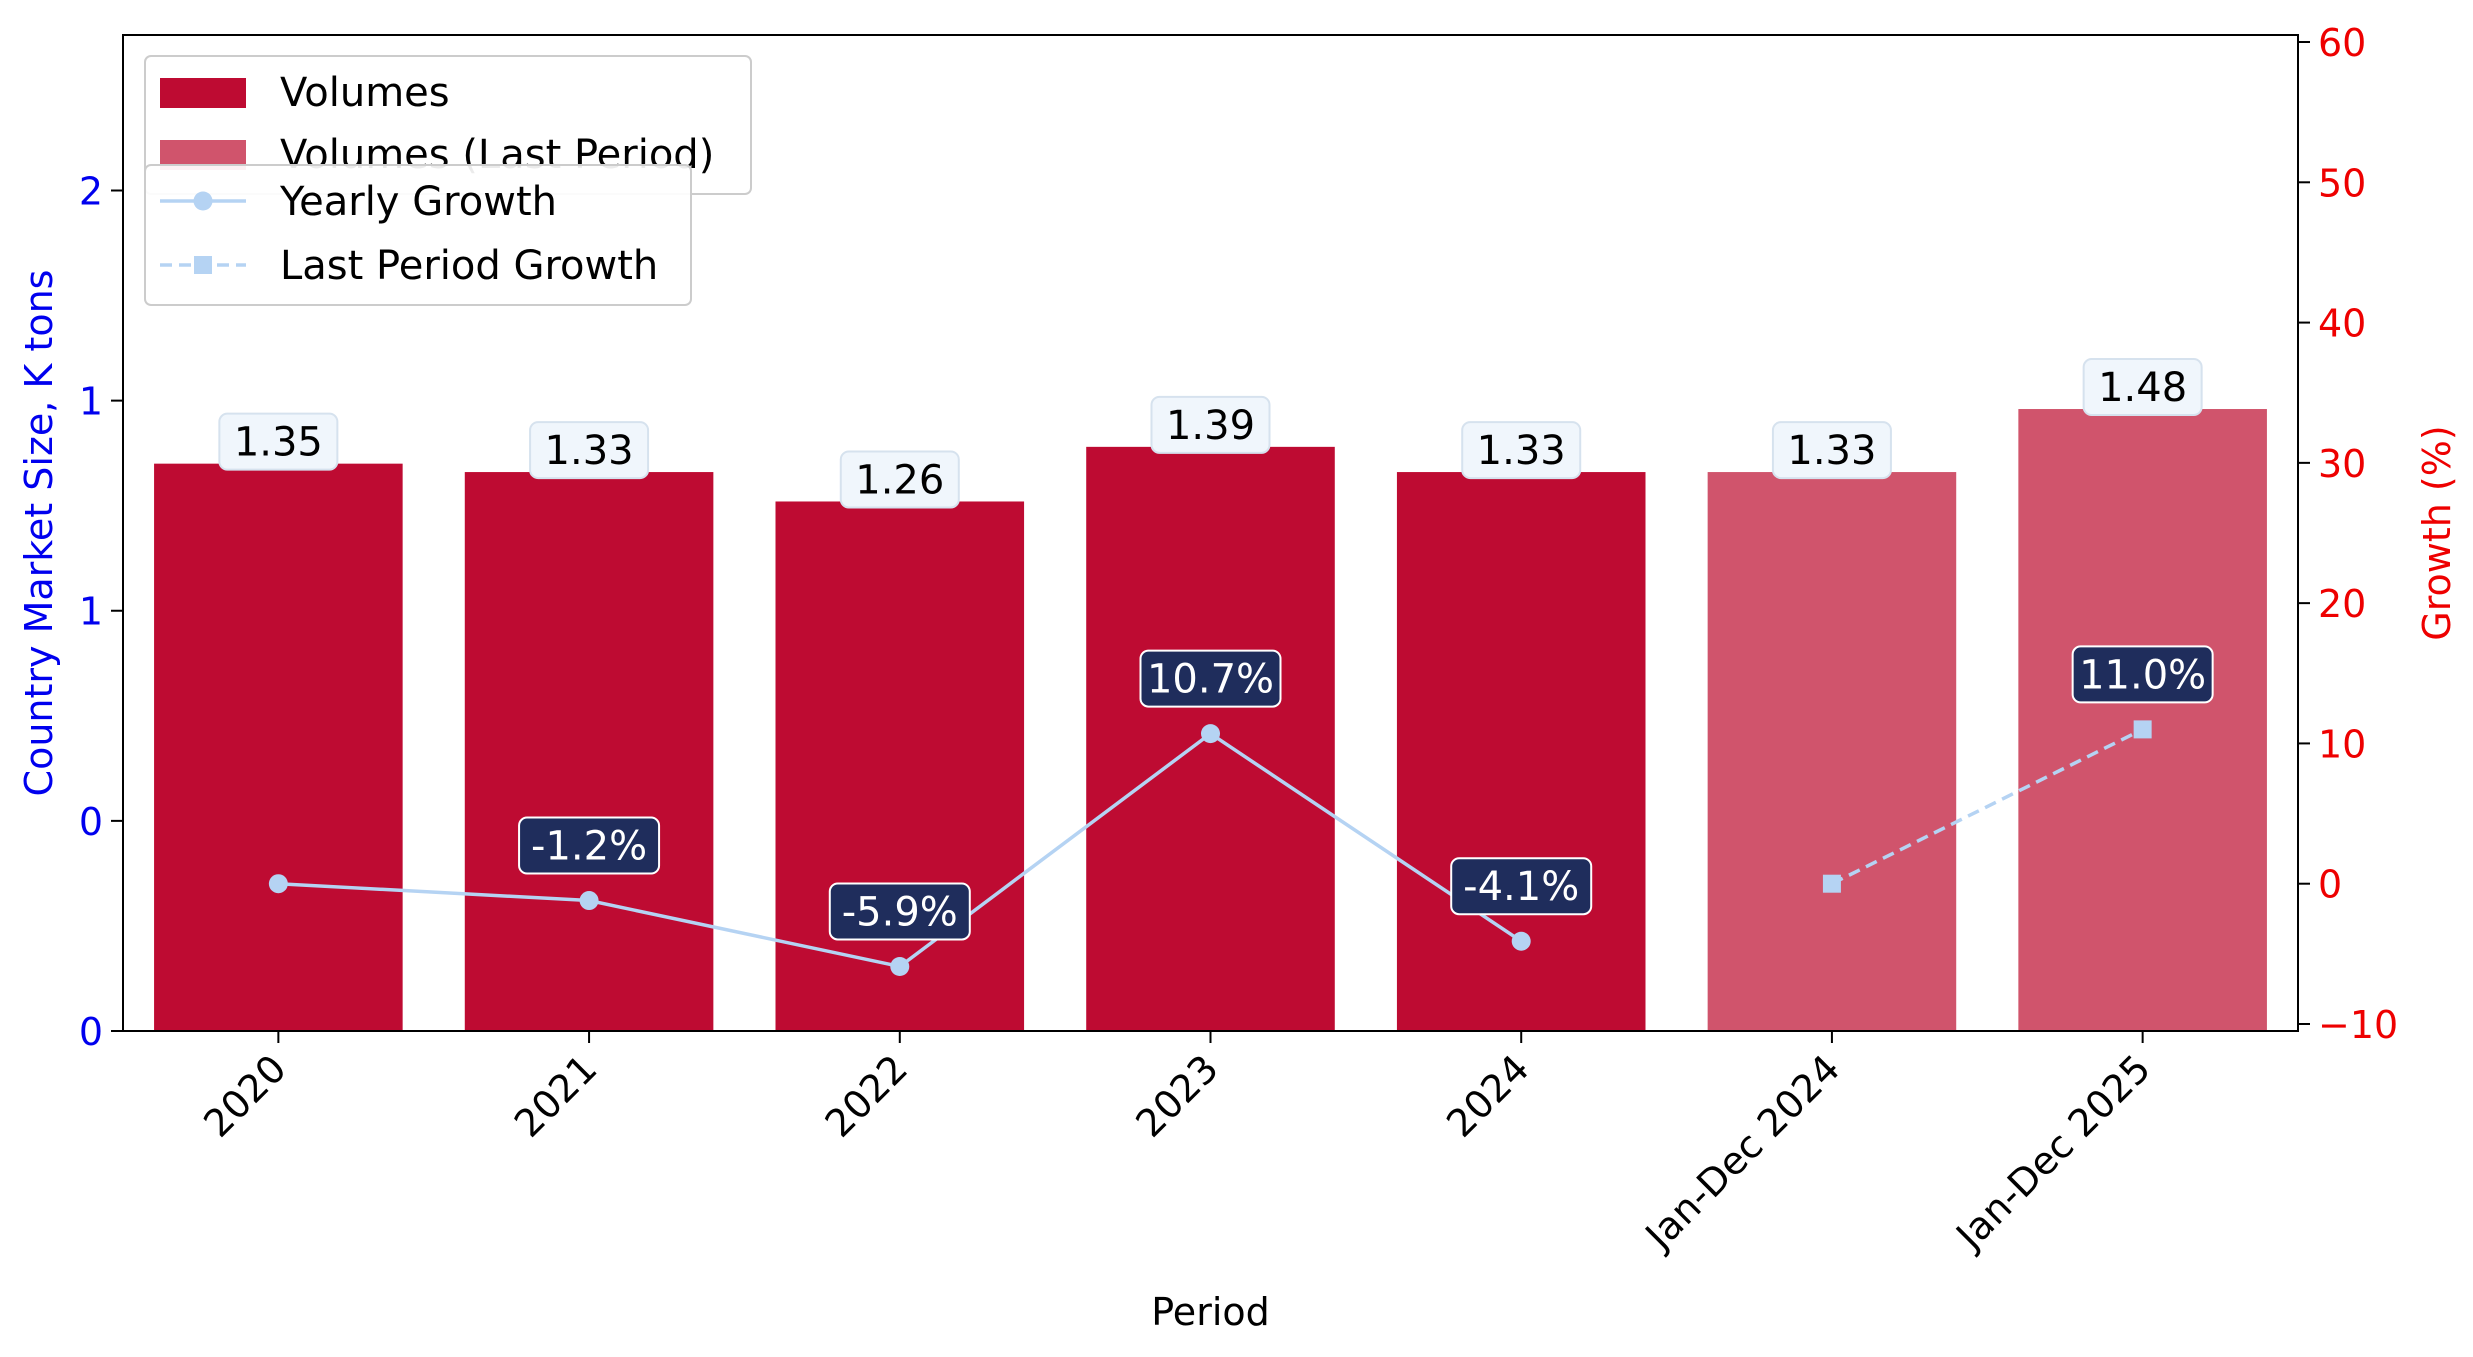 The image size is (2473, 1357). I want to click on x-tick-label-6: Jan-Dec 2025, so click(2052, 1152).